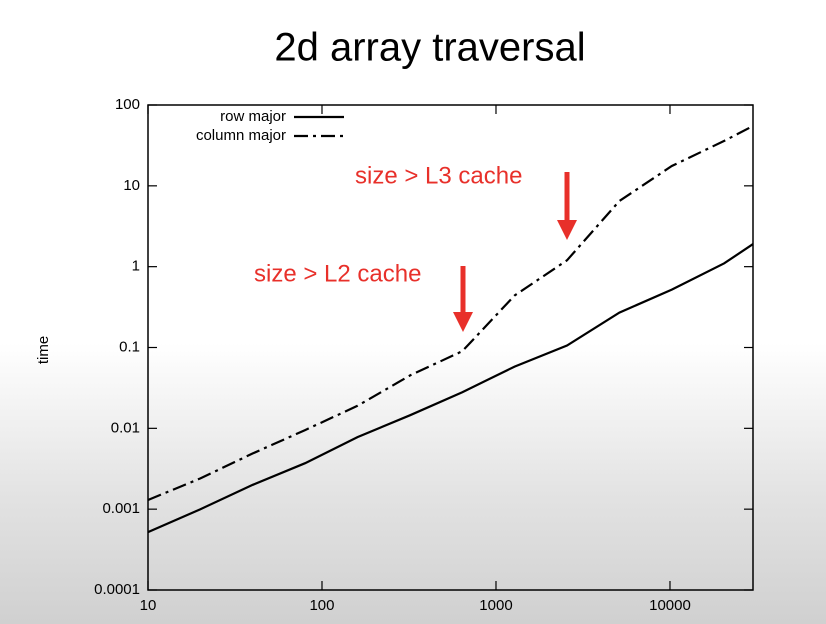 The image size is (826, 624). Describe the element at coordinates (337, 273) in the screenshot. I see `annotation: size > L2 cache` at that location.